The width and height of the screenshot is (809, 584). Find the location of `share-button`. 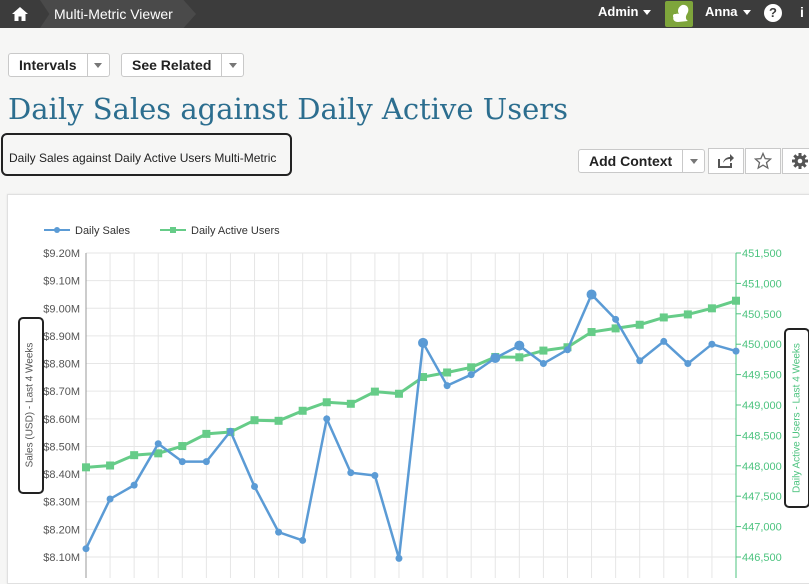

share-button is located at coordinates (726, 161).